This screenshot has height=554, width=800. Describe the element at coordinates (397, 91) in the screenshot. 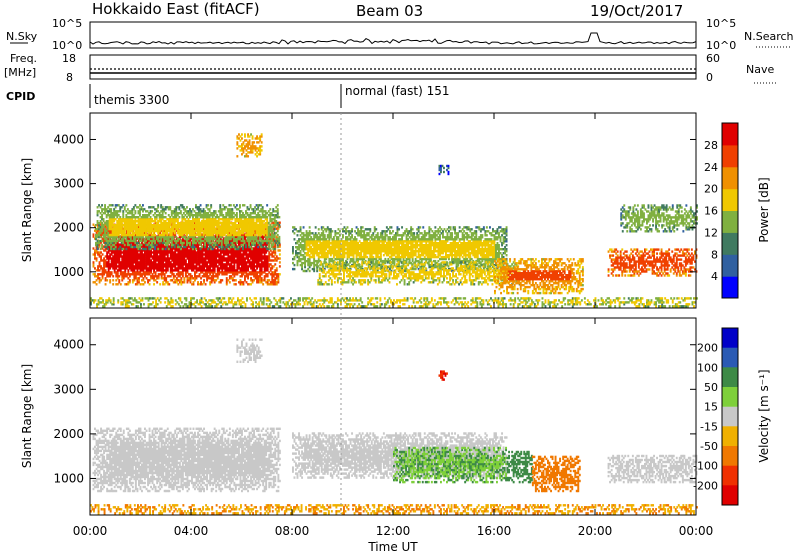

I see `cpid-segment-2: normal (fast) 151` at that location.